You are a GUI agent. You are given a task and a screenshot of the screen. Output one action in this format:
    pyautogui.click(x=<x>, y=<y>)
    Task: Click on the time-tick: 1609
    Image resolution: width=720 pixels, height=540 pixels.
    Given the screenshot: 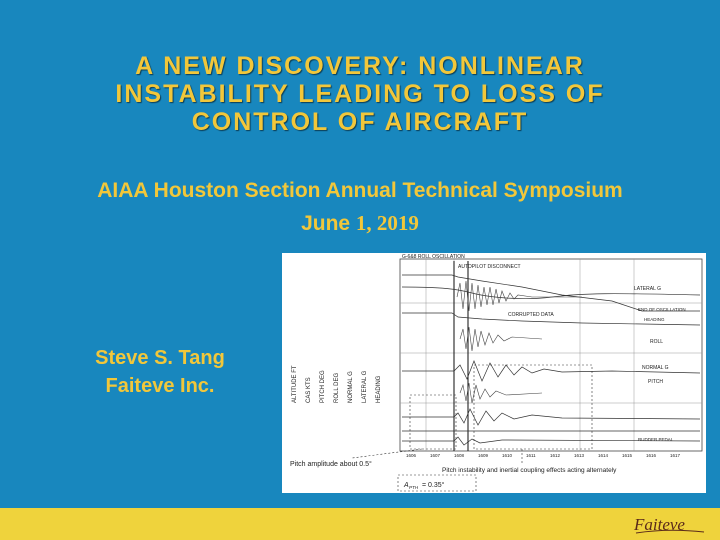 What is the action you would take?
    pyautogui.click(x=483, y=455)
    